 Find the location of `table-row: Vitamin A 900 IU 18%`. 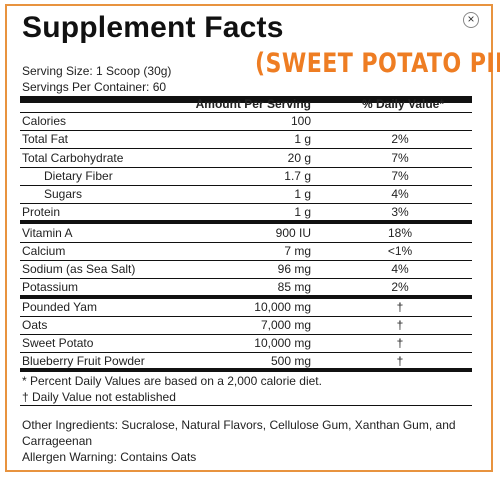

table-row: Vitamin A 900 IU 18% is located at coordinates (246, 235).